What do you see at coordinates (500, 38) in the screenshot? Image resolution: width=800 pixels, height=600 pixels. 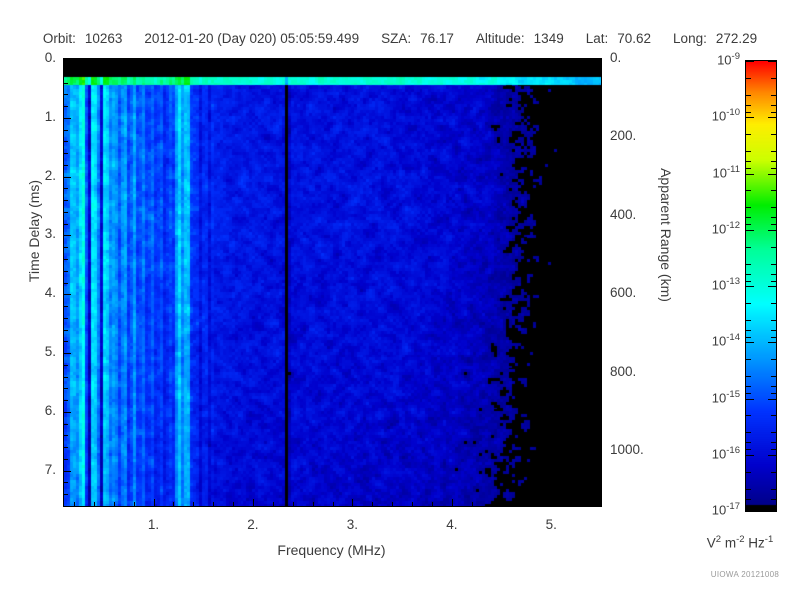 I see `altitude-label: Altitude:` at bounding box center [500, 38].